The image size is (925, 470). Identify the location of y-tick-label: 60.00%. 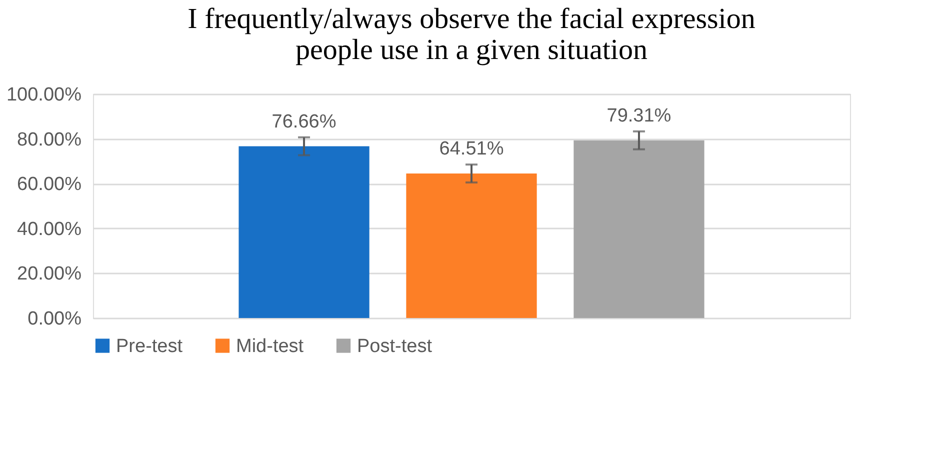
(49, 185).